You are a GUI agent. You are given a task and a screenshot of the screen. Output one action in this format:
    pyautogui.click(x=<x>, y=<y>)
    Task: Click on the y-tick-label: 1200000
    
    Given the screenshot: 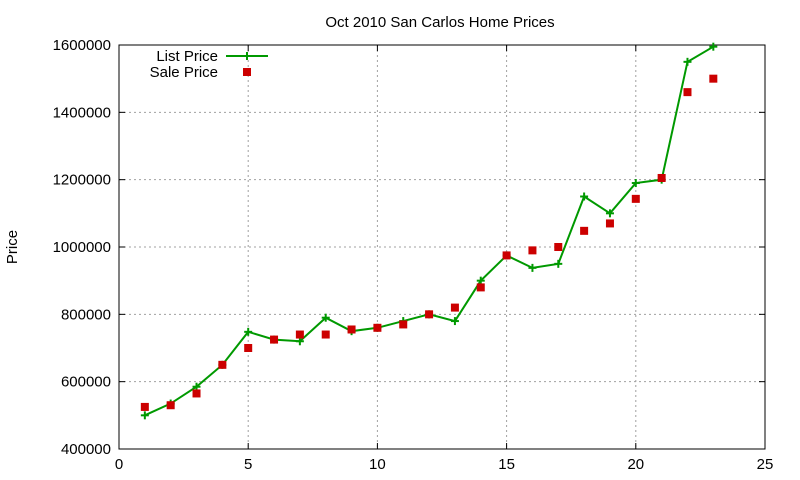 What is the action you would take?
    pyautogui.click(x=82, y=180)
    